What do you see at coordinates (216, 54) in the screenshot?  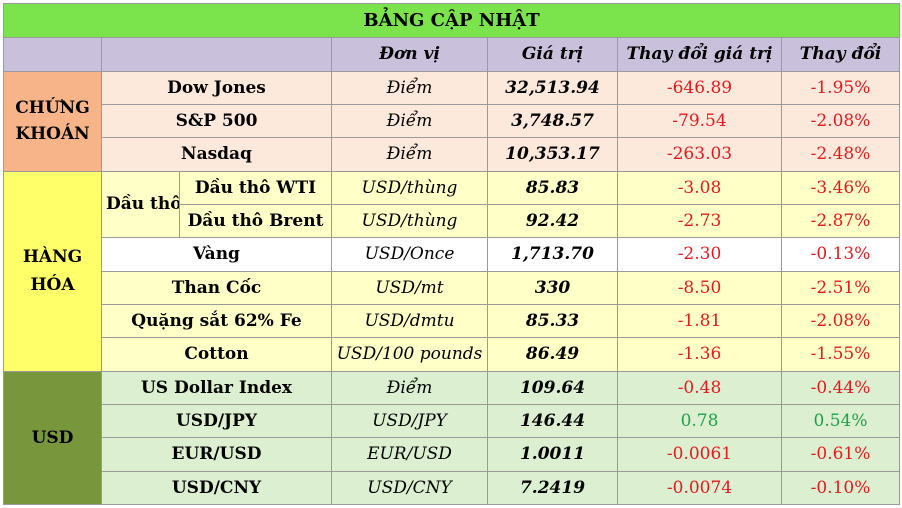 I see `header-blank-name` at bounding box center [216, 54].